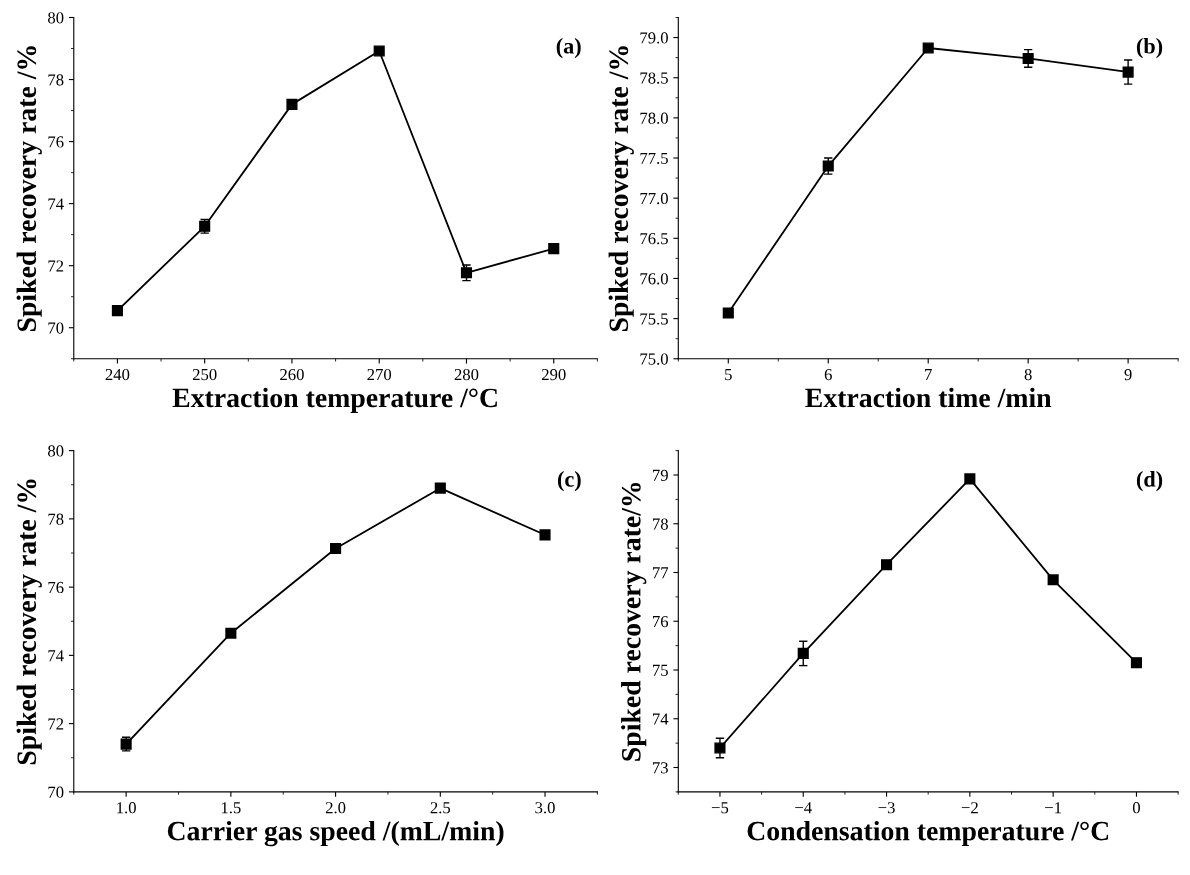  I want to click on x-tick-label: 8, so click(1028, 374).